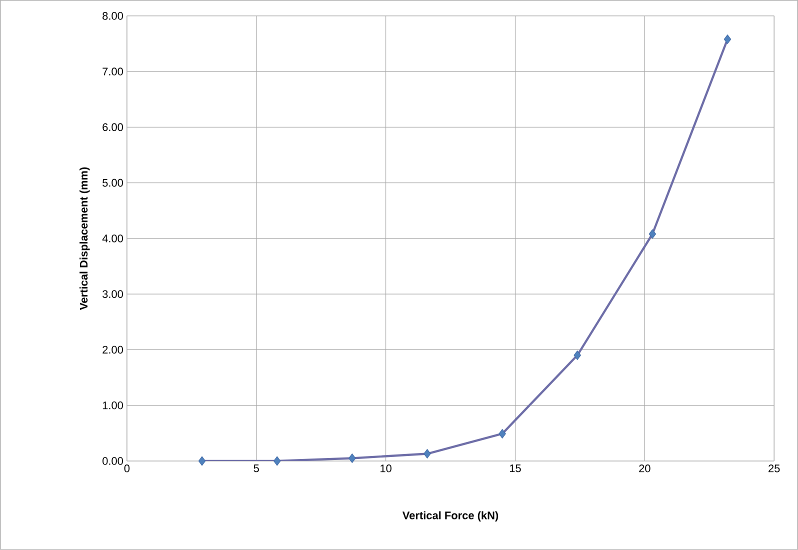  Describe the element at coordinates (112, 461) in the screenshot. I see `y-tick-label: 0.00` at that location.